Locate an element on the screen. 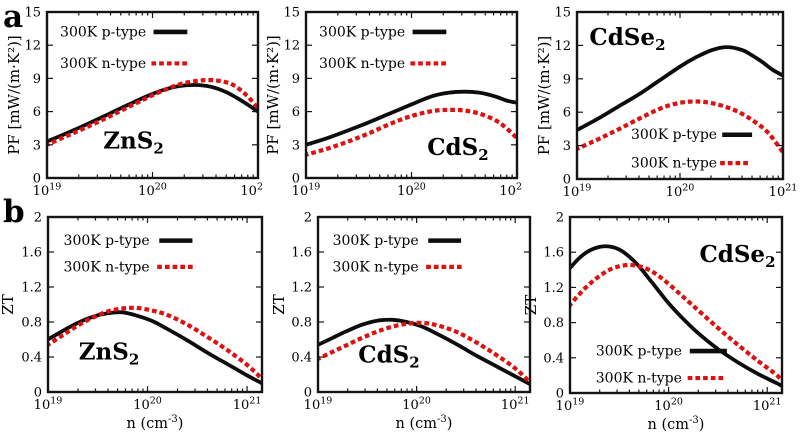 This screenshot has width=800, height=440. y-axis-label: PF [mW/(m·K²)] is located at coordinates (544, 96).